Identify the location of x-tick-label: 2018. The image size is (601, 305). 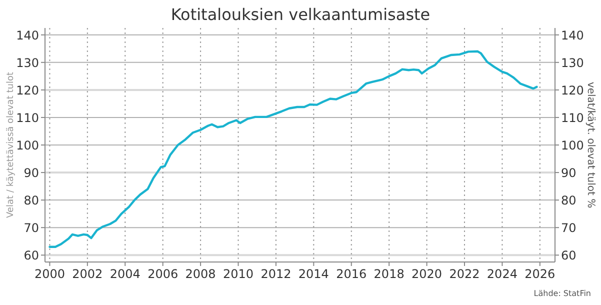
(389, 274).